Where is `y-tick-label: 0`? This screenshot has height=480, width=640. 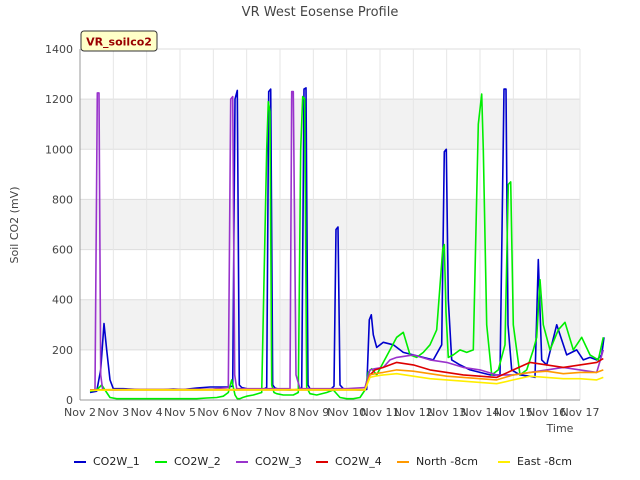 y-tick-label: 0 is located at coordinates (69, 400).